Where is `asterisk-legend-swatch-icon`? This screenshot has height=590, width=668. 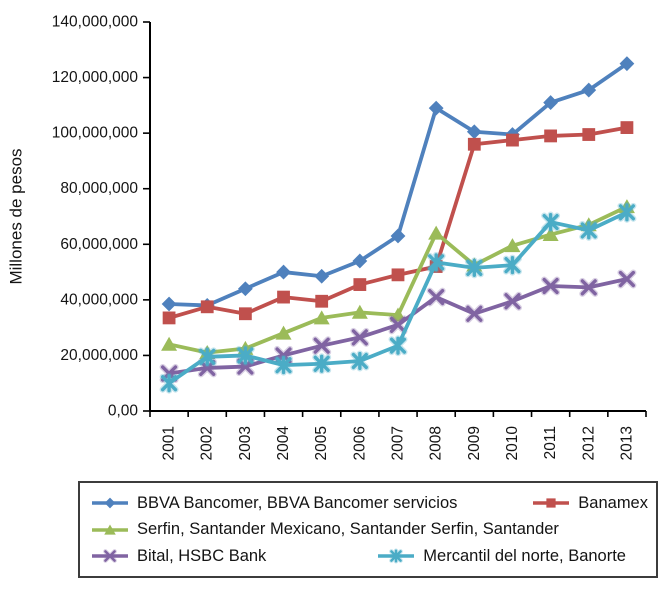
asterisk-legend-swatch-icon is located at coordinates (396, 556).